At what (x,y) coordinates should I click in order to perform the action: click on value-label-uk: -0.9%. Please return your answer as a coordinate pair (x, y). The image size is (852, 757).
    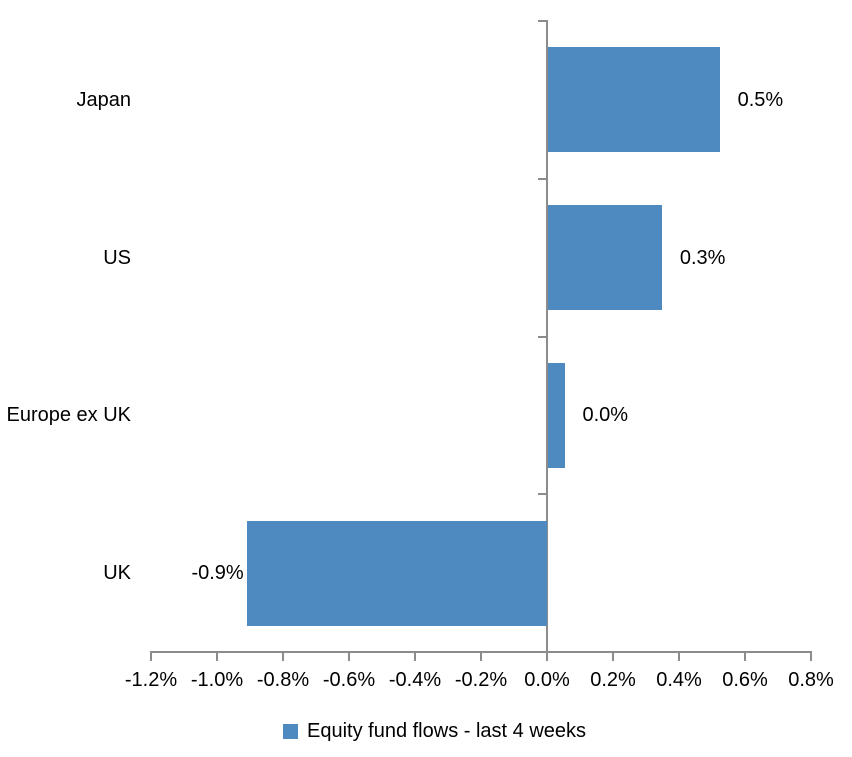
    Looking at the image, I should click on (217, 573).